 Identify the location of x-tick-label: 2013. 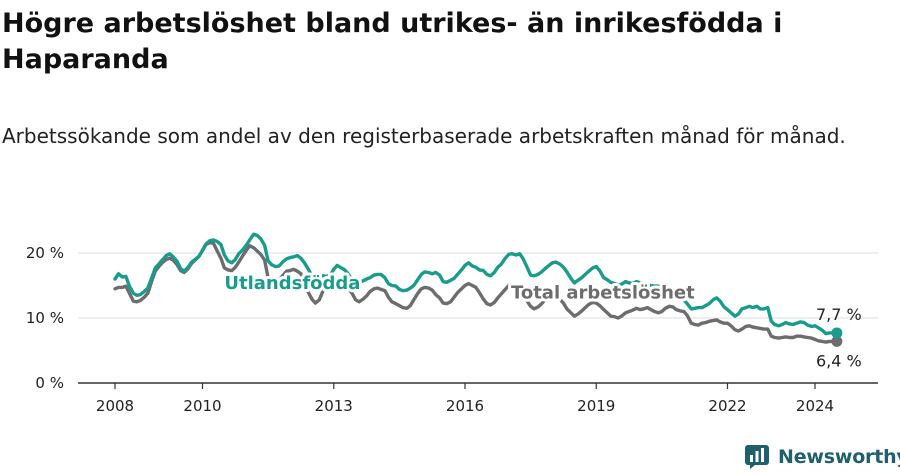
(334, 406).